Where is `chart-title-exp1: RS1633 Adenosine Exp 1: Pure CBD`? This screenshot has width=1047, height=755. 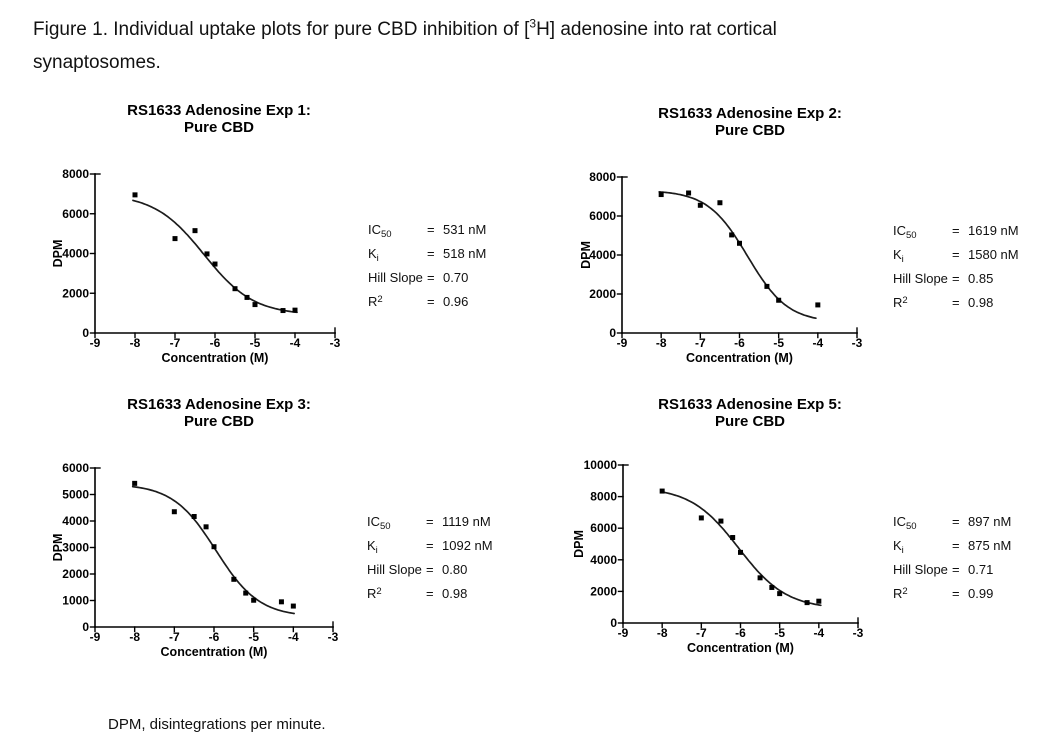
chart-title-exp1: RS1633 Adenosine Exp 1: Pure CBD is located at coordinates (219, 119).